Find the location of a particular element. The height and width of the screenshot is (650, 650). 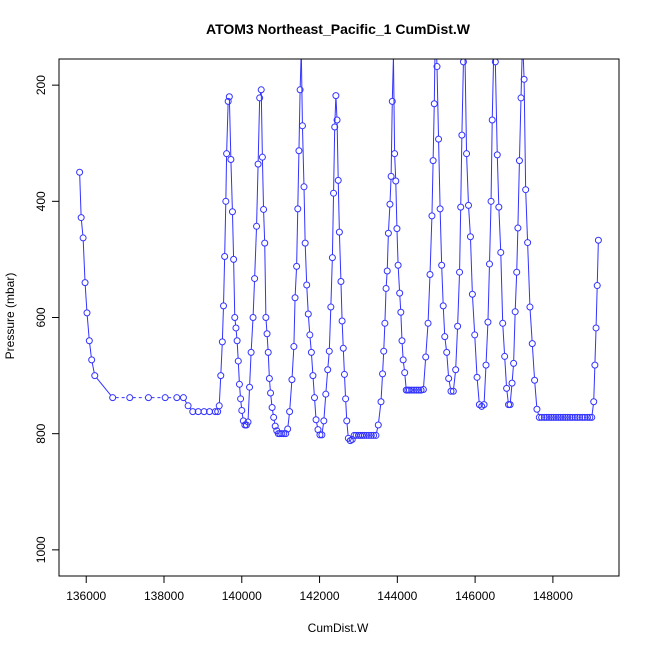

x-tick-label: 148000 is located at coordinates (553, 596).